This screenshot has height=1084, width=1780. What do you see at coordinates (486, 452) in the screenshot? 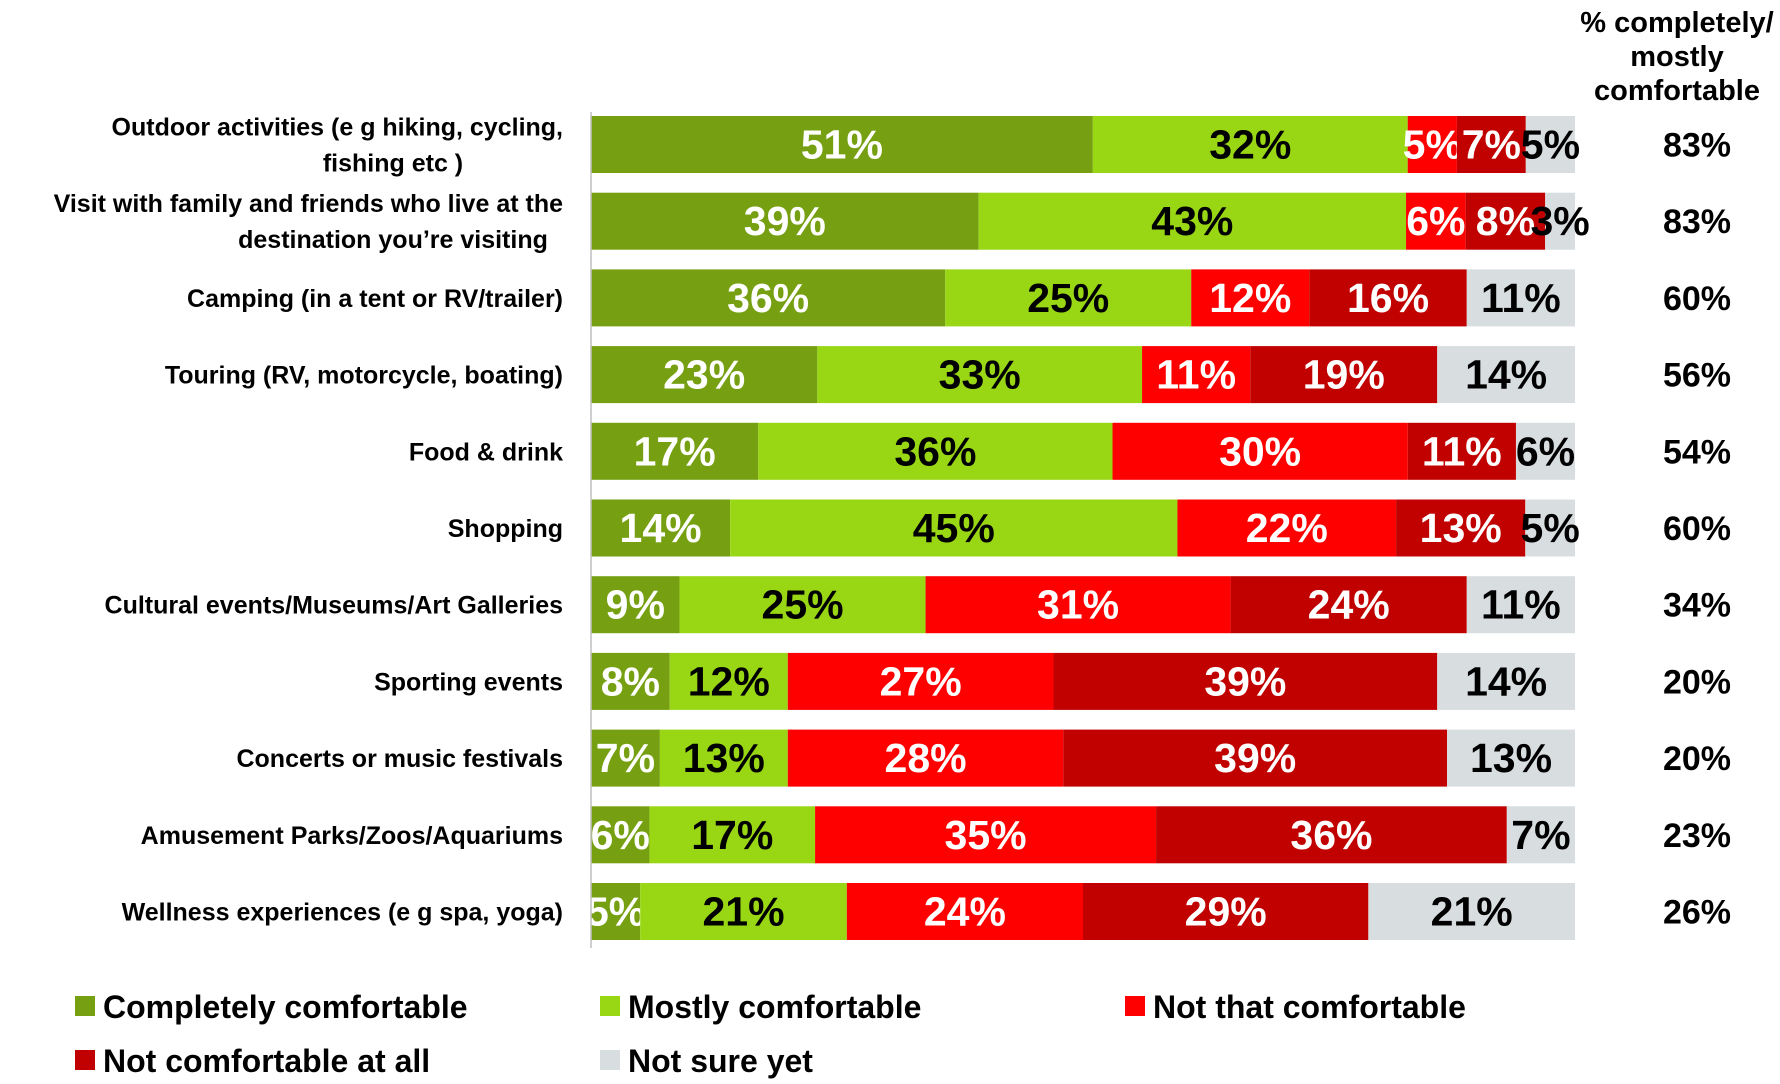
I see `category-label: Food & drink` at bounding box center [486, 452].